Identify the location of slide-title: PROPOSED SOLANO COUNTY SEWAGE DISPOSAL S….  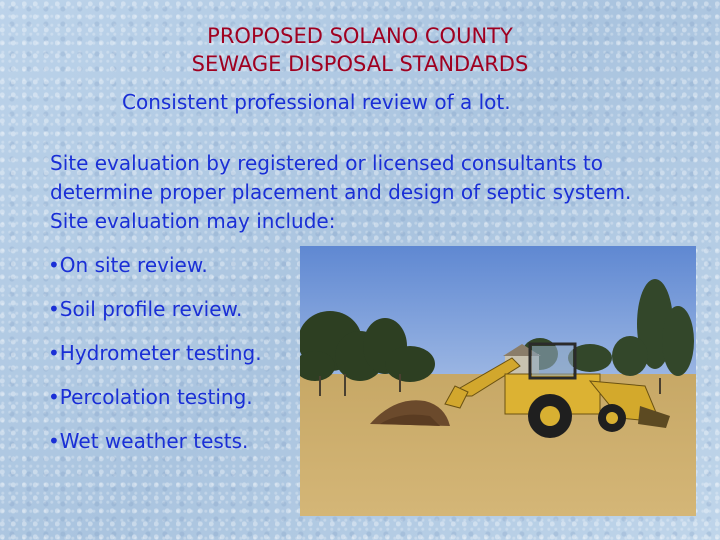
(360, 50).